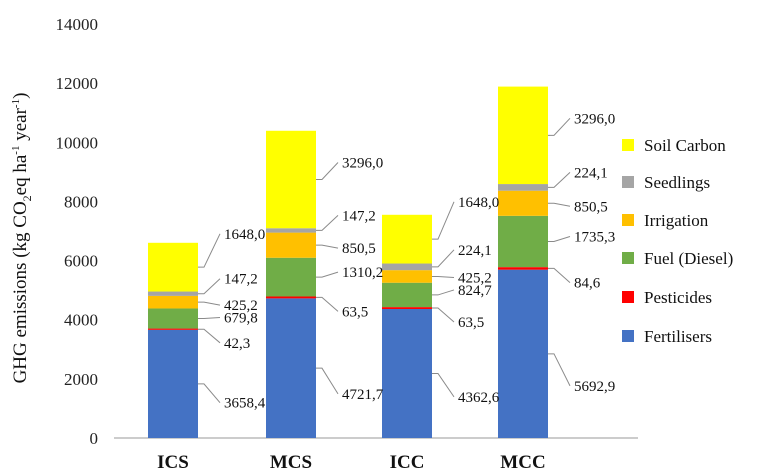 The width and height of the screenshot is (761, 471). I want to click on y-tick-label: 0, so click(94, 438).